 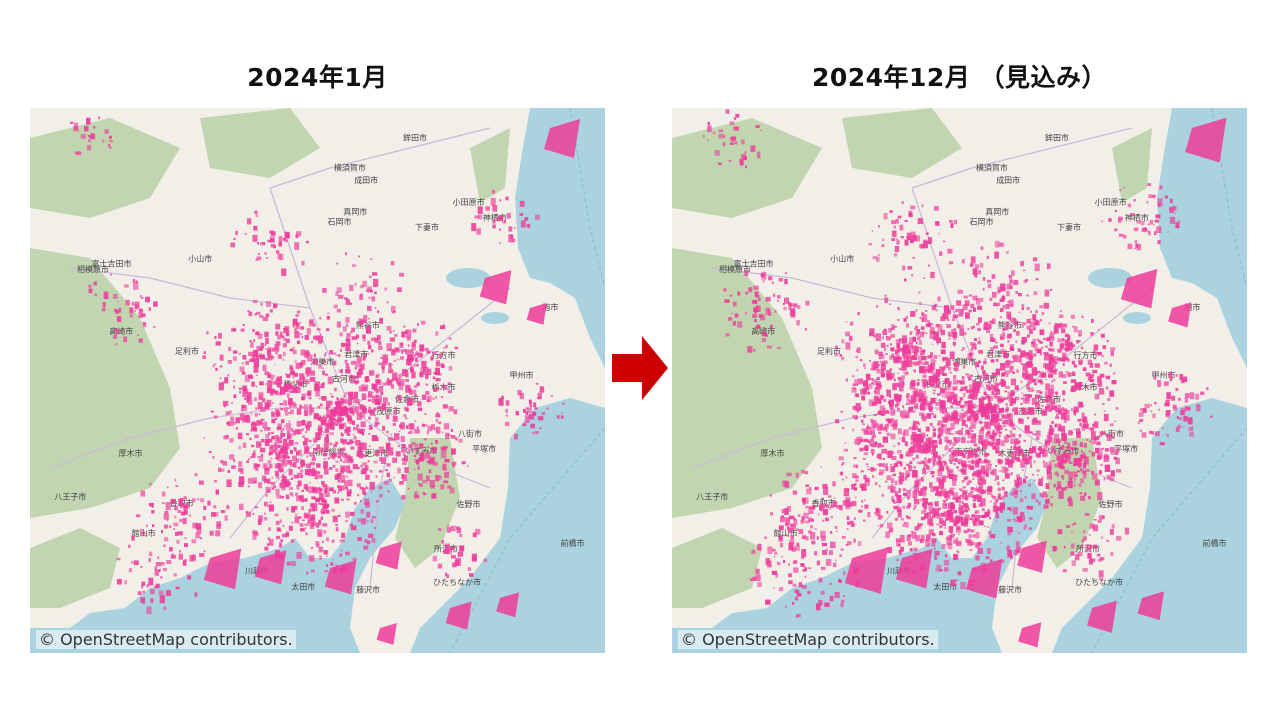 I want to click on svg-text: 茂原市, so click(x=388, y=411).